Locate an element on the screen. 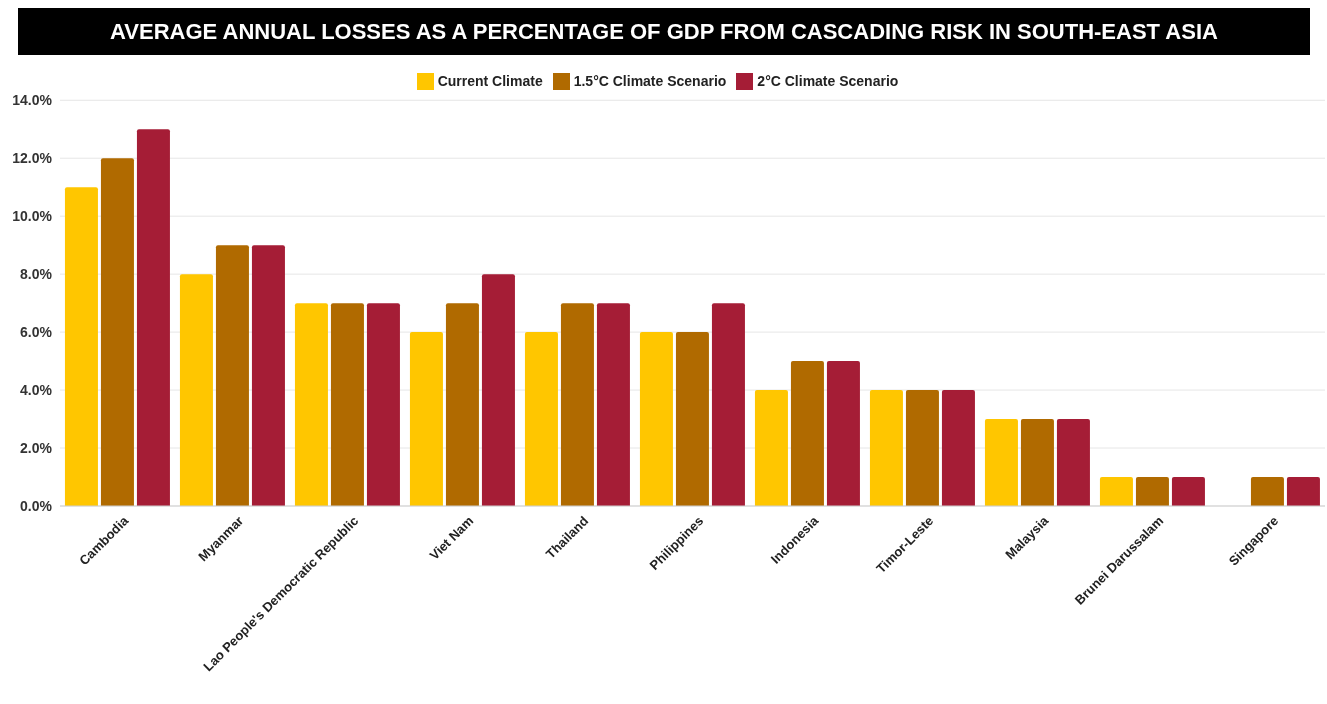  y-tick-label: 10.0% is located at coordinates (32, 216).